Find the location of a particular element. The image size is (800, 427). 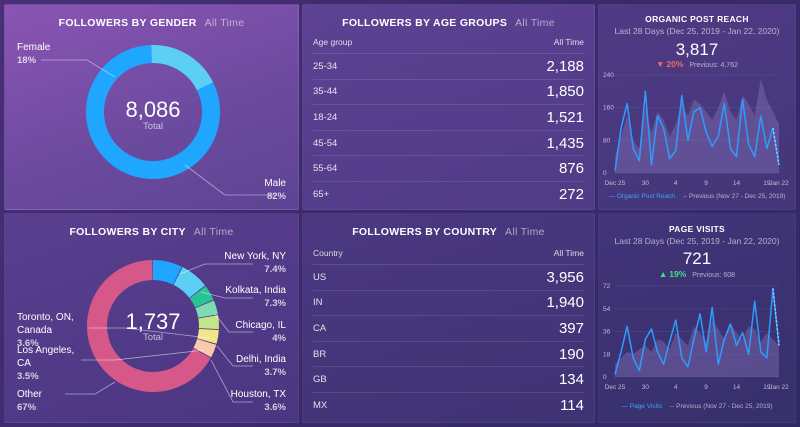

gender-donut is located at coordinates (158, 120).